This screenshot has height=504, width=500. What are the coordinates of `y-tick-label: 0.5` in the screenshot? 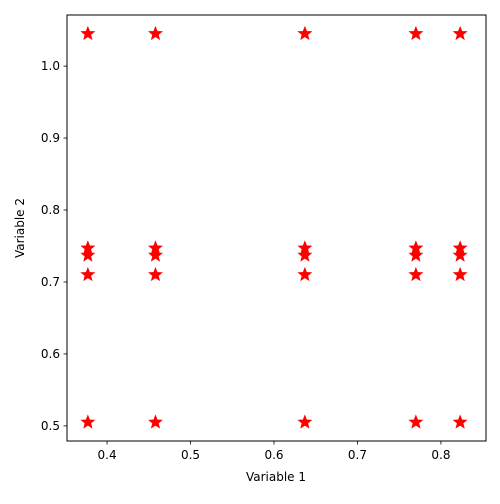 It's located at (50, 426).